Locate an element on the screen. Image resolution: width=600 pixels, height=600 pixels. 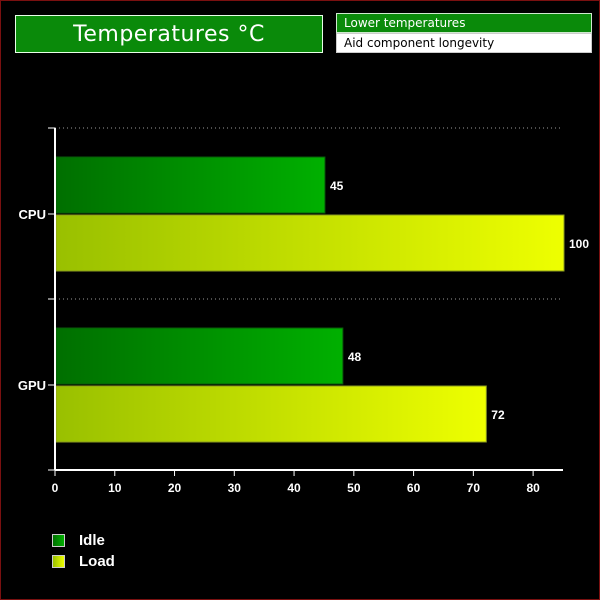
x-tick-label-30: 30 is located at coordinates (235, 488).